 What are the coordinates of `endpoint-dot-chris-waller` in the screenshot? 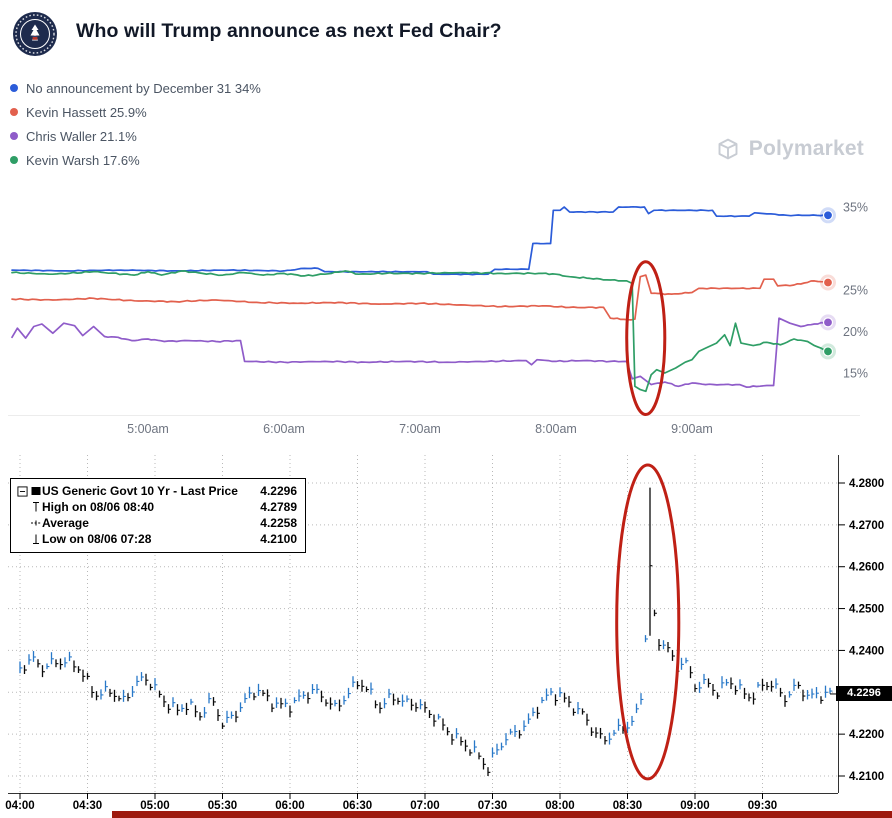 It's located at (828, 322).